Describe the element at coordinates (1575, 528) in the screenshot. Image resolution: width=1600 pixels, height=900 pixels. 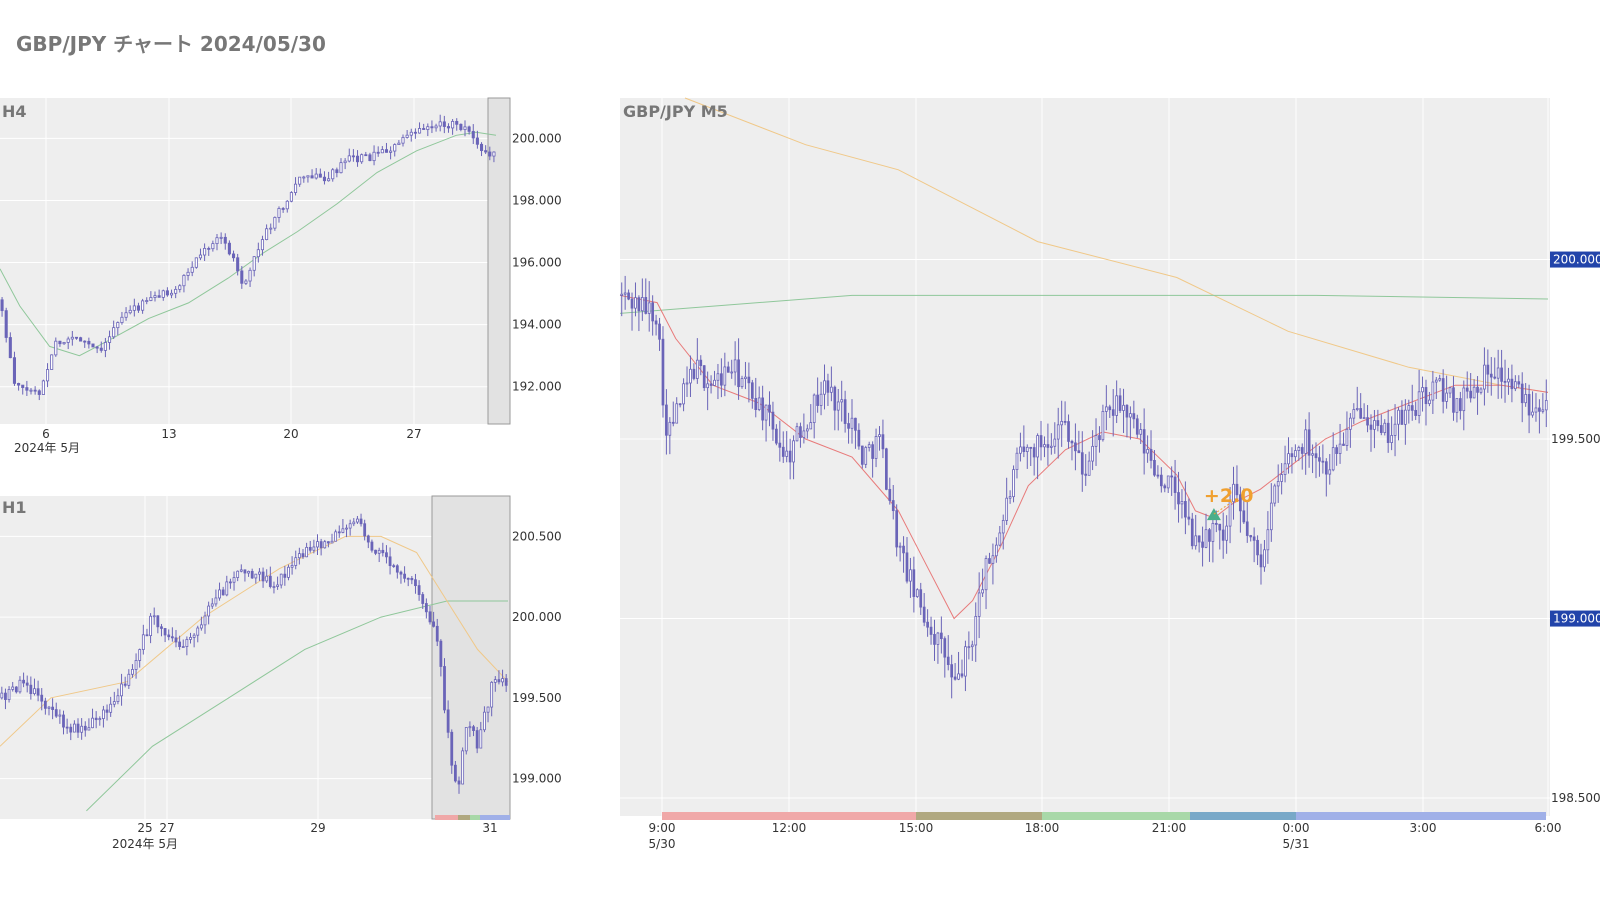
I see `m5-y-axis: 199.500 198.500 200.000 199.000` at that location.